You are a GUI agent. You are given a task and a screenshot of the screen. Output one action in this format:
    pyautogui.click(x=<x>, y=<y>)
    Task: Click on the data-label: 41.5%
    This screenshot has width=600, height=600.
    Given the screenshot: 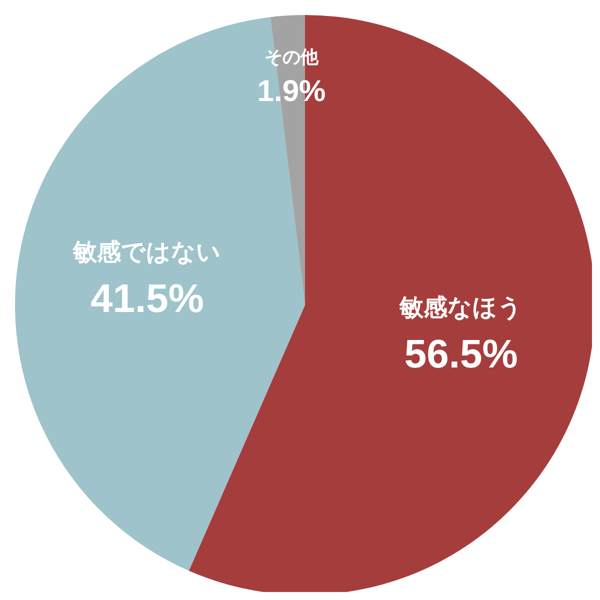 What is the action you would take?
    pyautogui.click(x=147, y=298)
    